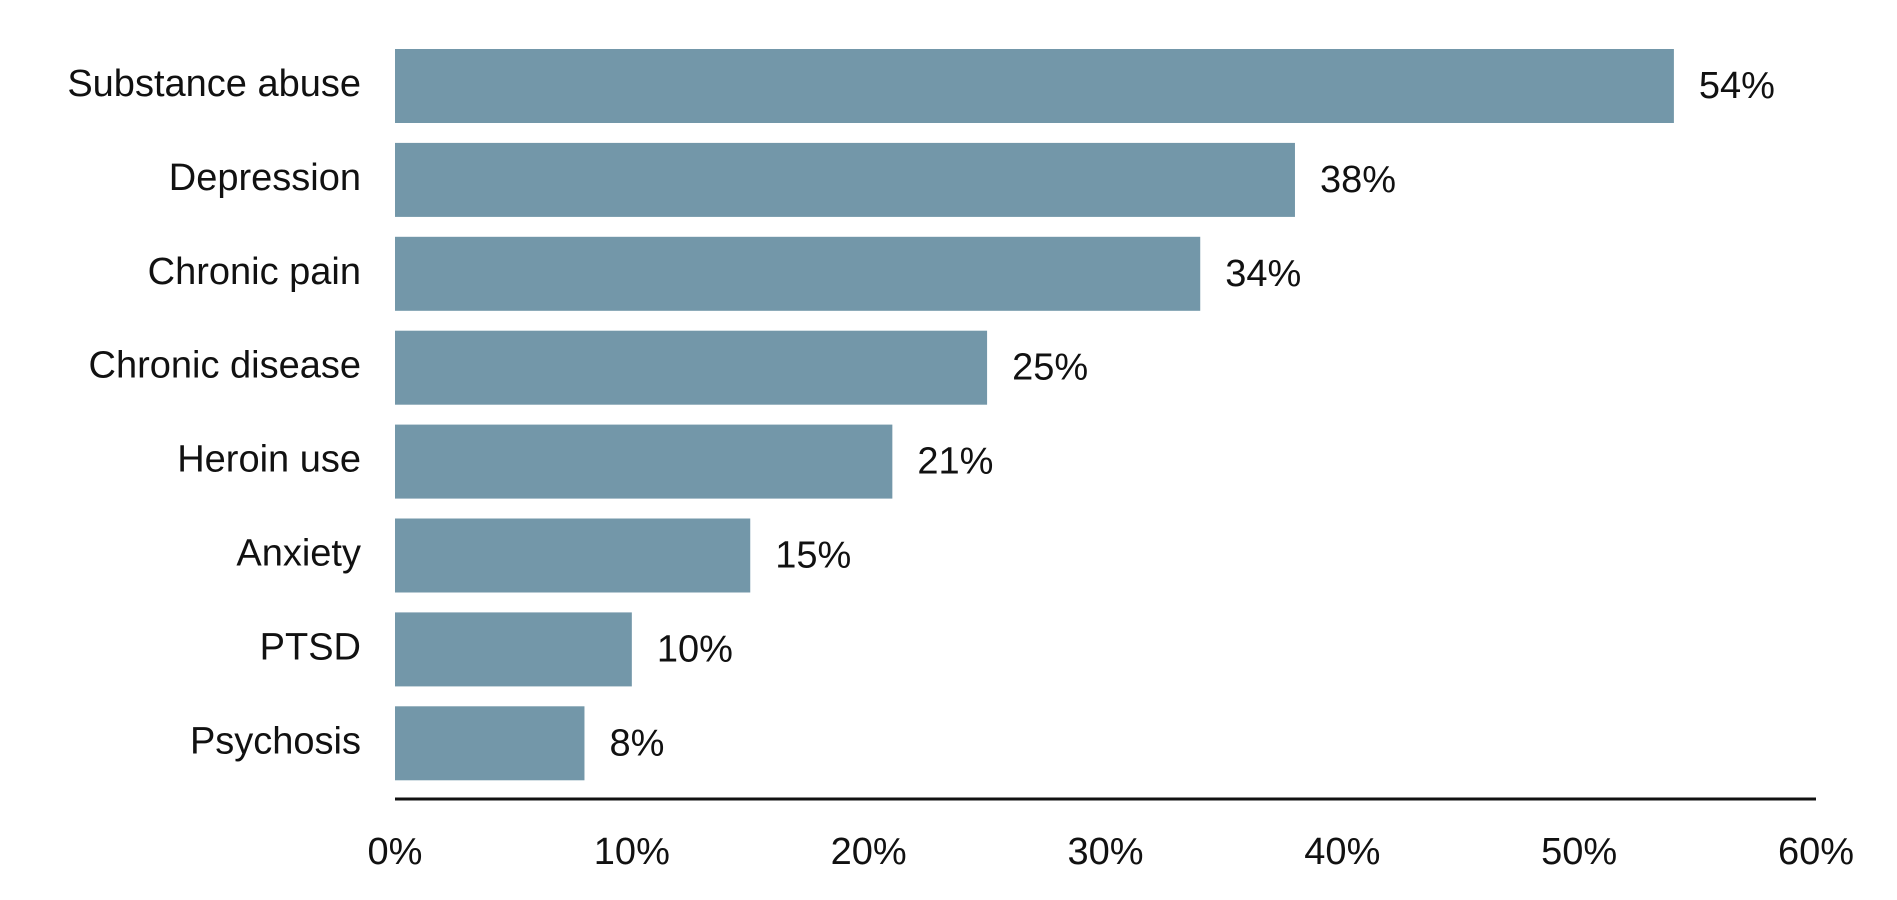 The height and width of the screenshot is (900, 1897). What do you see at coordinates (1358, 180) in the screenshot?
I see `value-label: 38%` at bounding box center [1358, 180].